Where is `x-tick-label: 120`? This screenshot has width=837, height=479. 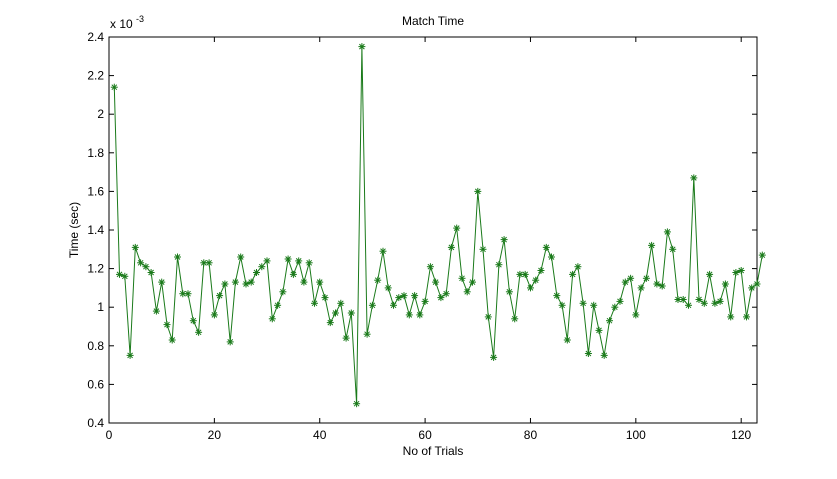 x-tick-label: 120 is located at coordinates (741, 435).